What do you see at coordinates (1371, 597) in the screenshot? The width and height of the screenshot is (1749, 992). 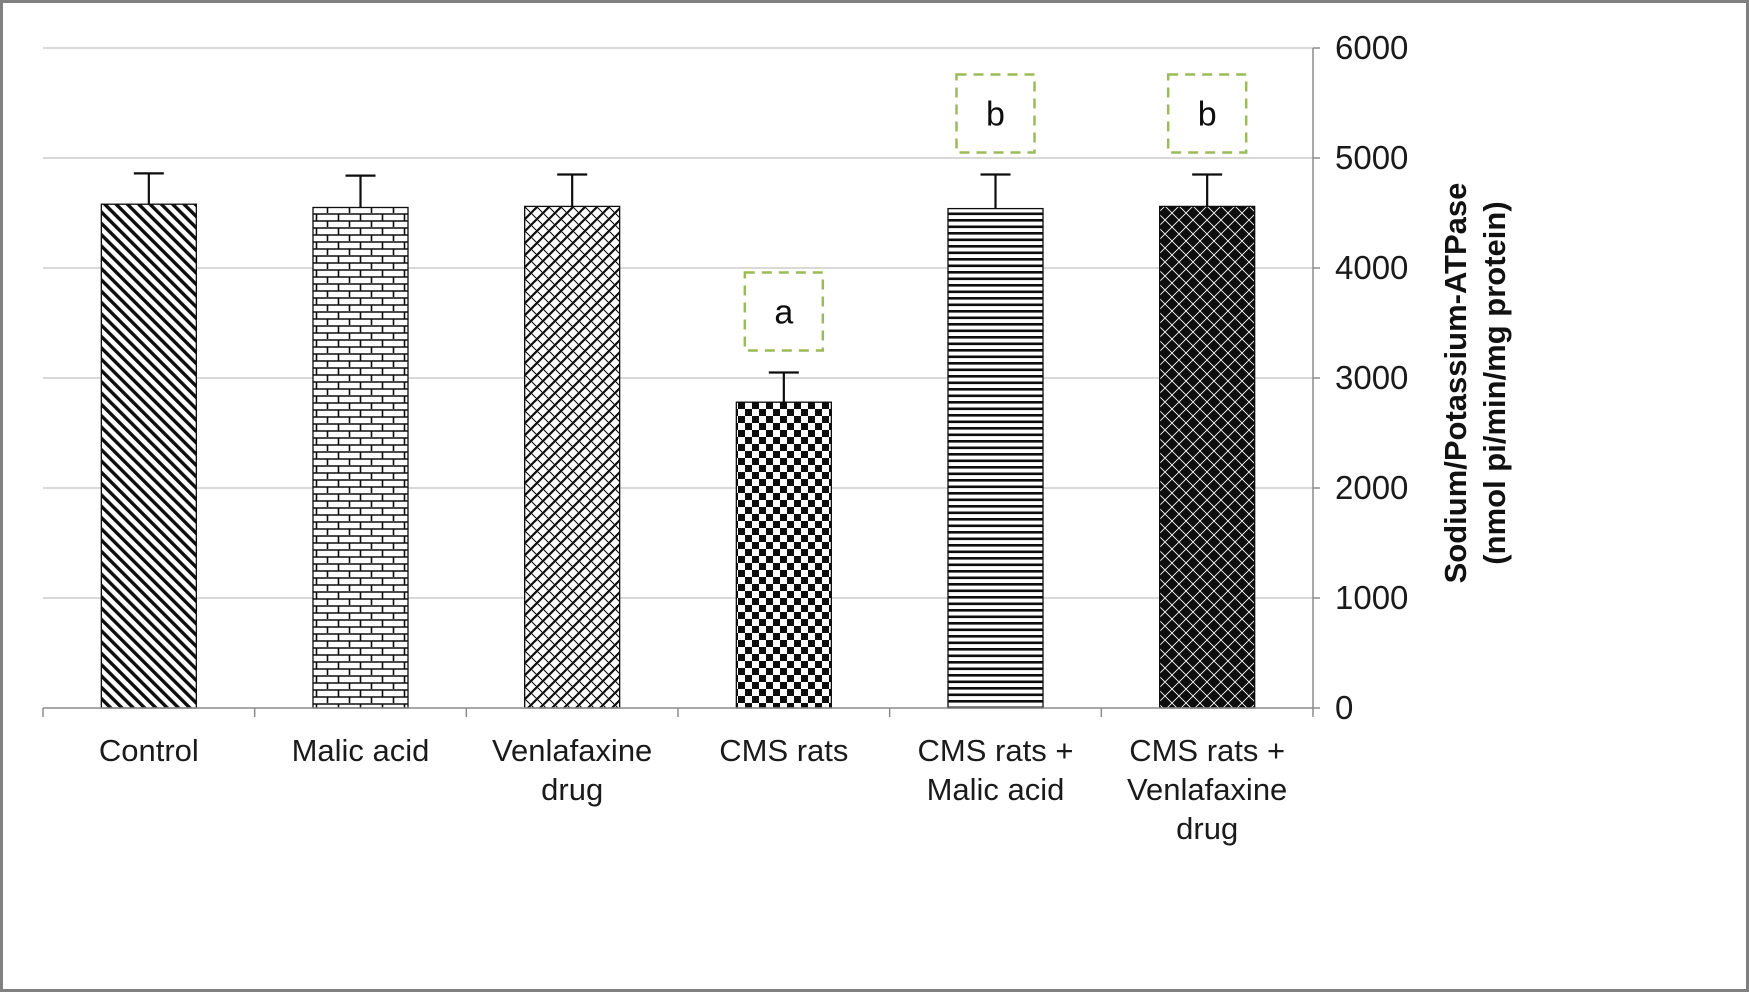 I see `y-tick-label: 1000` at bounding box center [1371, 597].